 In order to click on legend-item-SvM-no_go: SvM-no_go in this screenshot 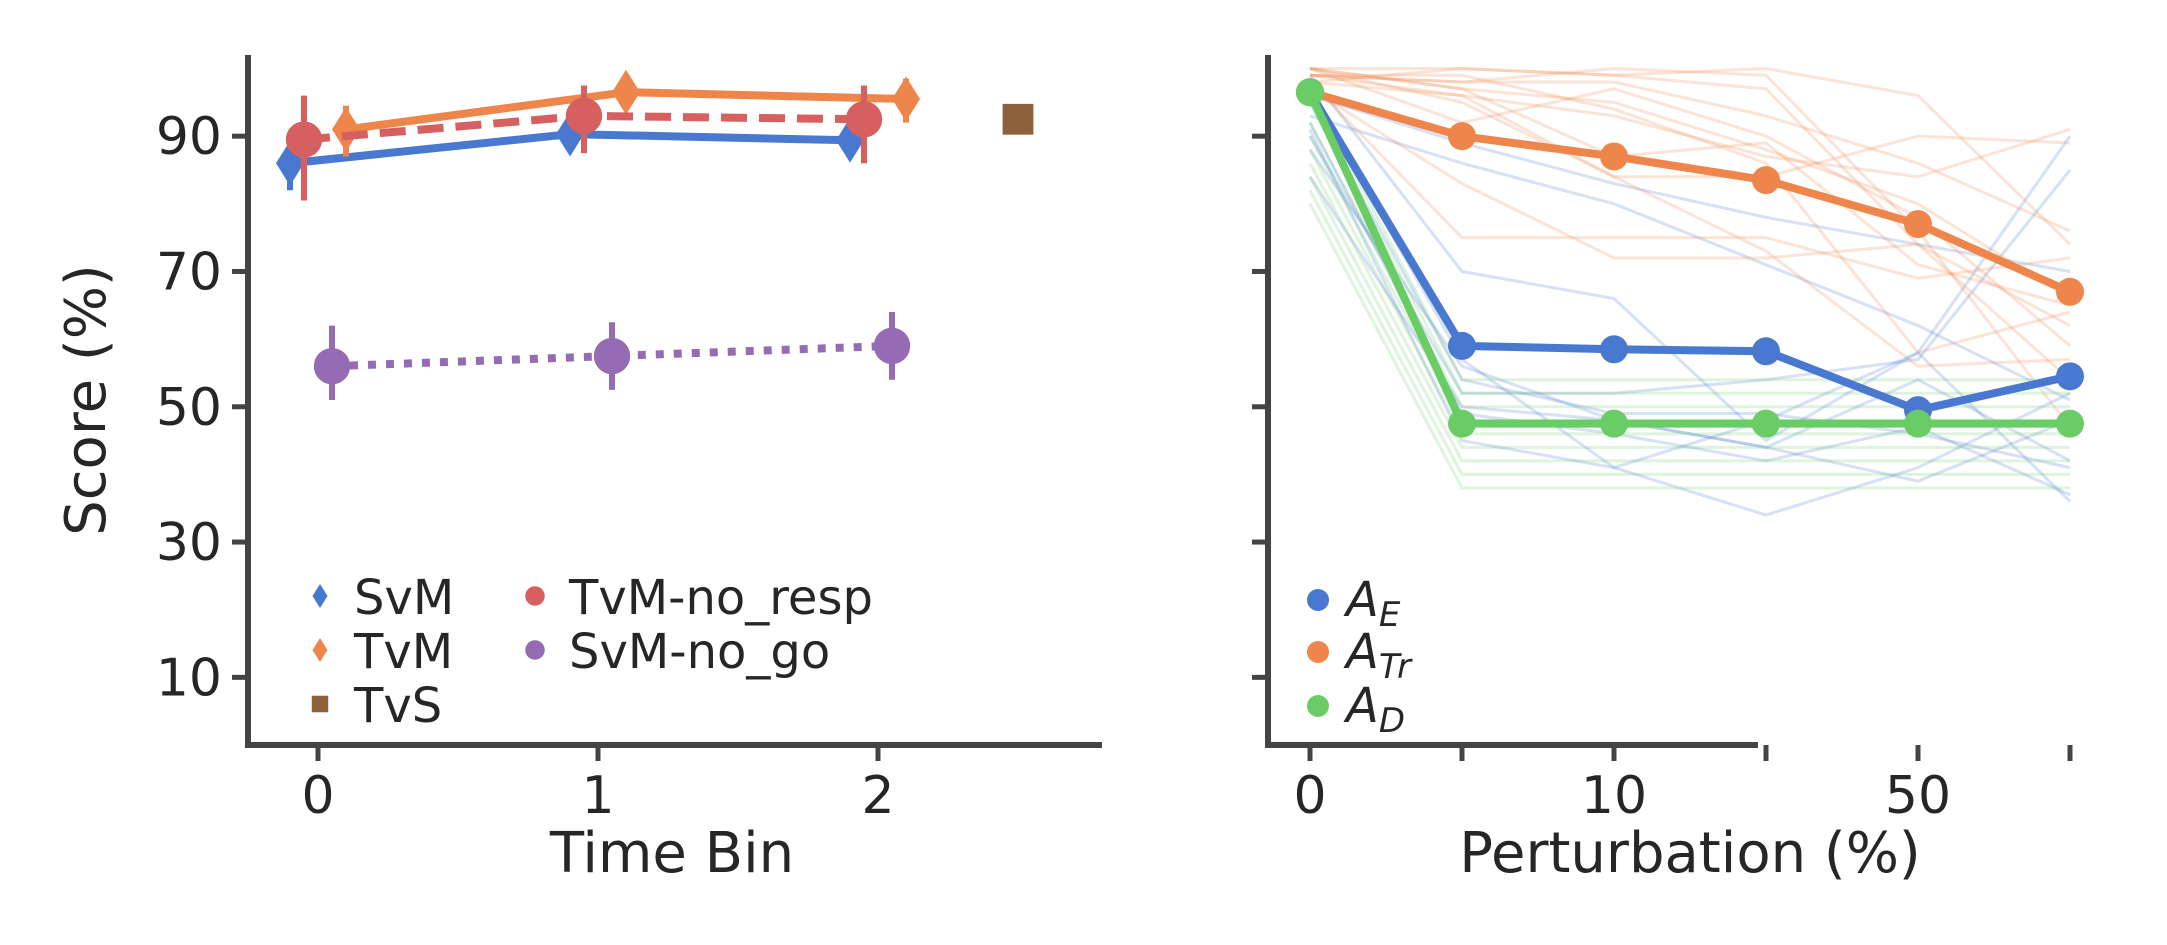, I will do `click(677, 652)`.